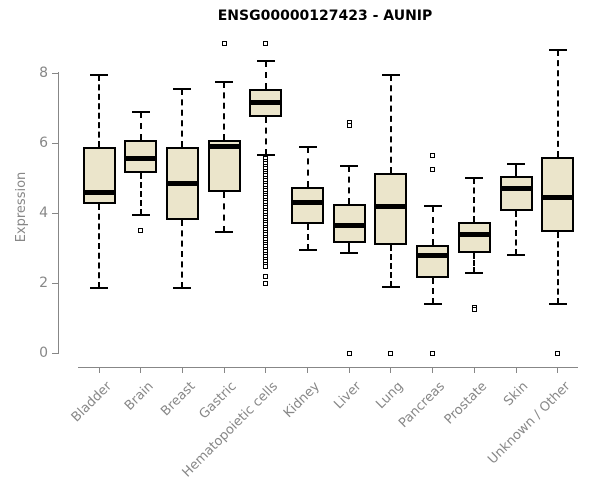  What do you see at coordinates (433, 261) in the screenshot?
I see `box-pancreas` at bounding box center [433, 261].